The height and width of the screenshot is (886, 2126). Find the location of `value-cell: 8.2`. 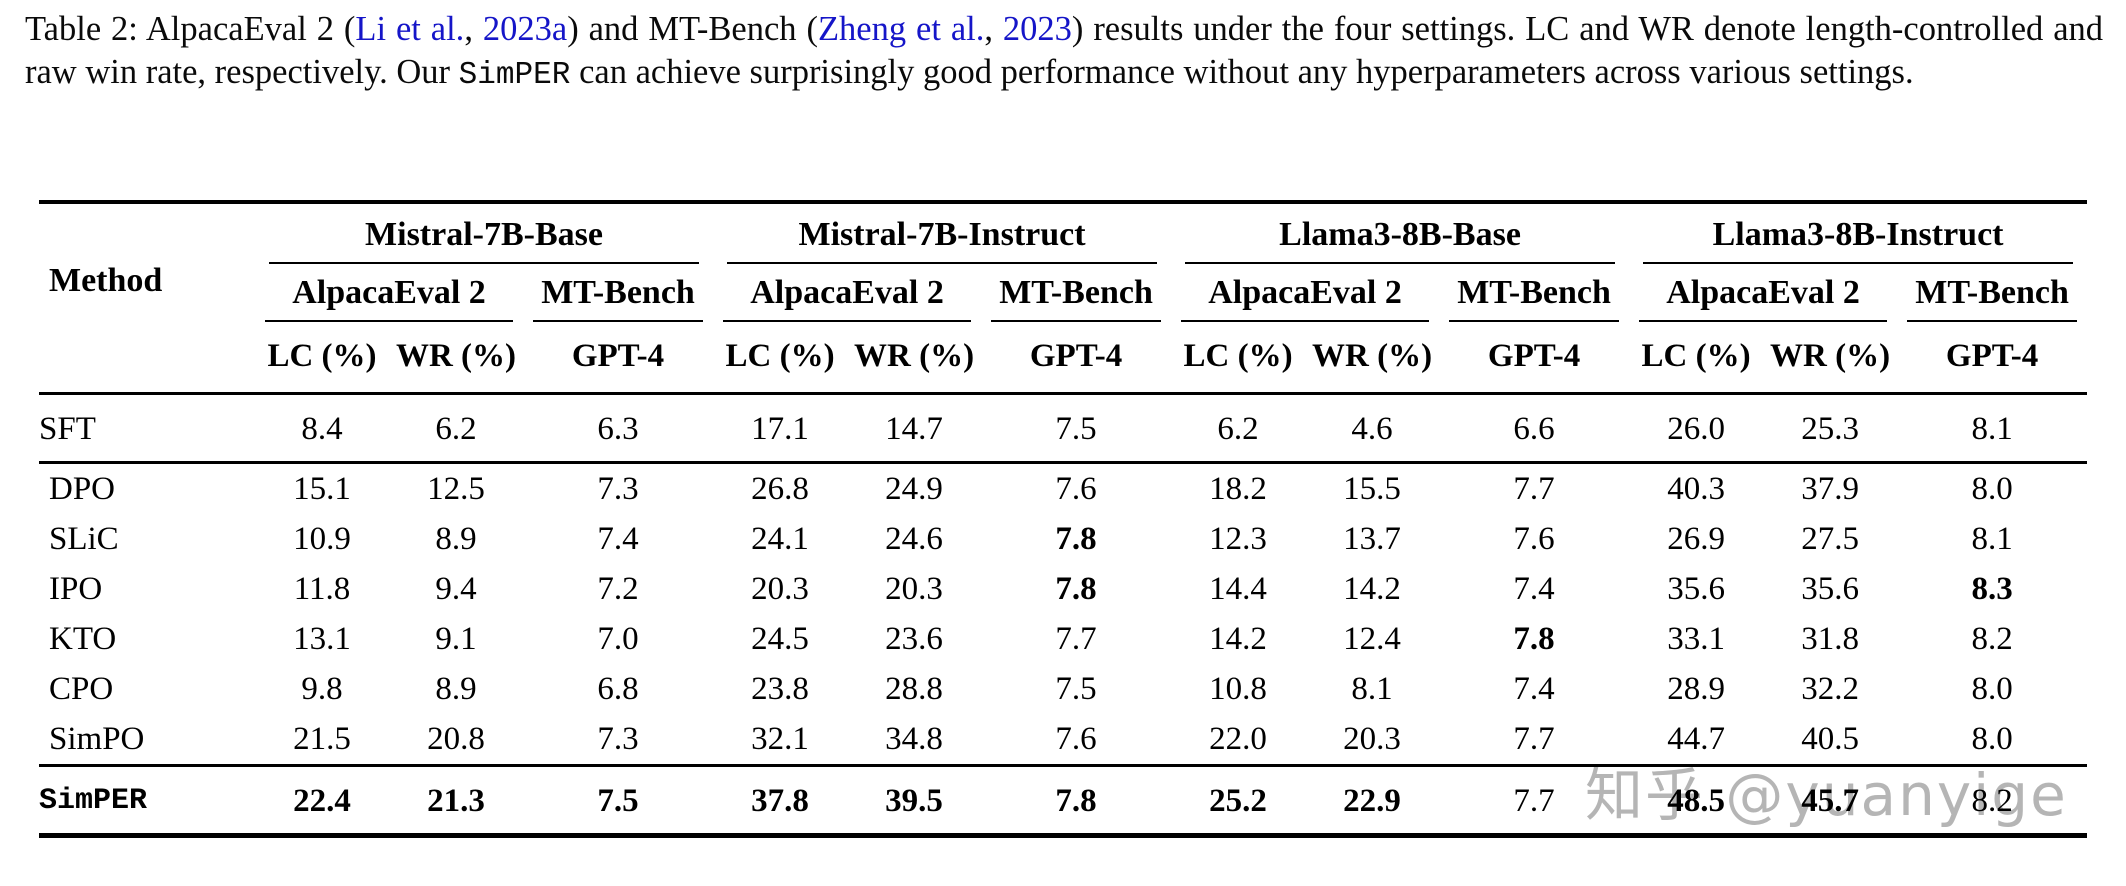

value-cell: 8.2 is located at coordinates (1992, 639).